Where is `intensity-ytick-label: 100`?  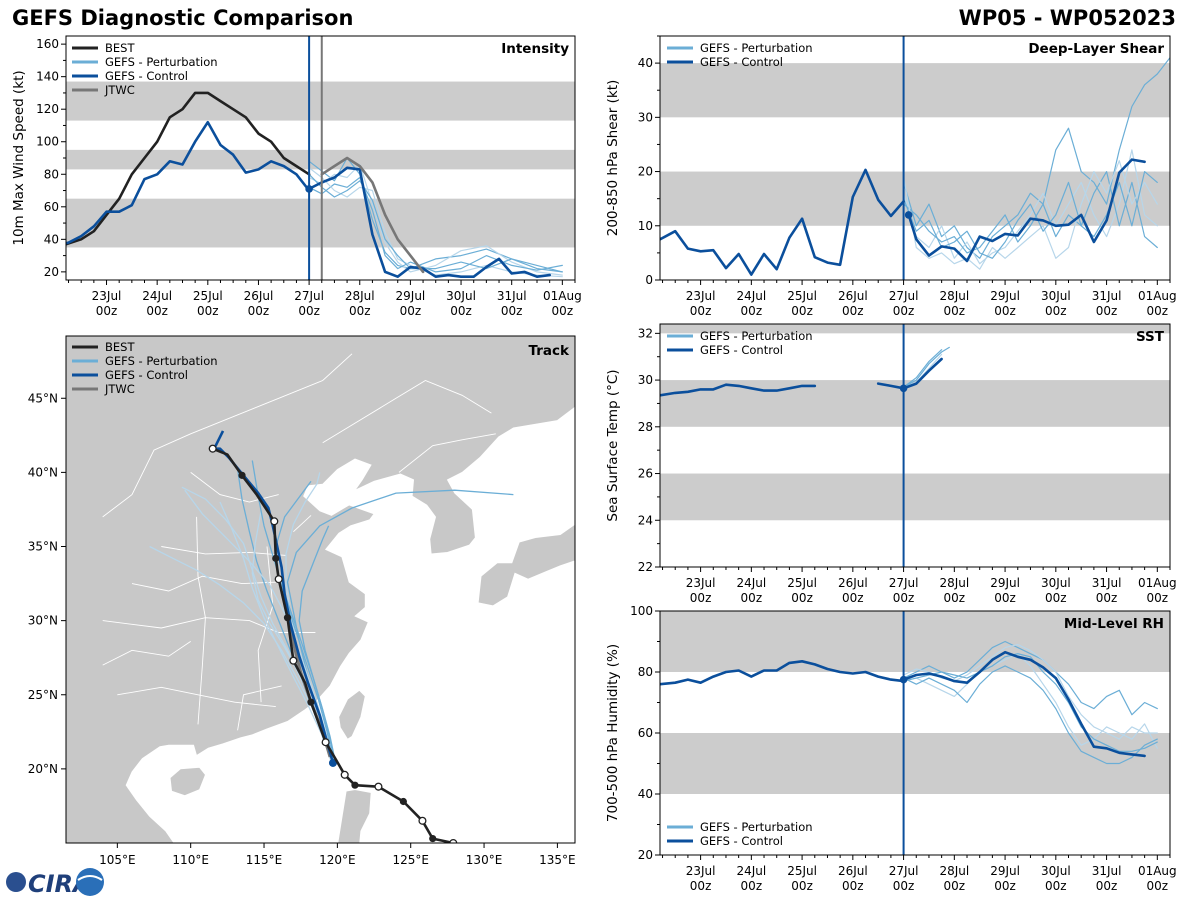 intensity-ytick-label: 100 is located at coordinates (47, 142).